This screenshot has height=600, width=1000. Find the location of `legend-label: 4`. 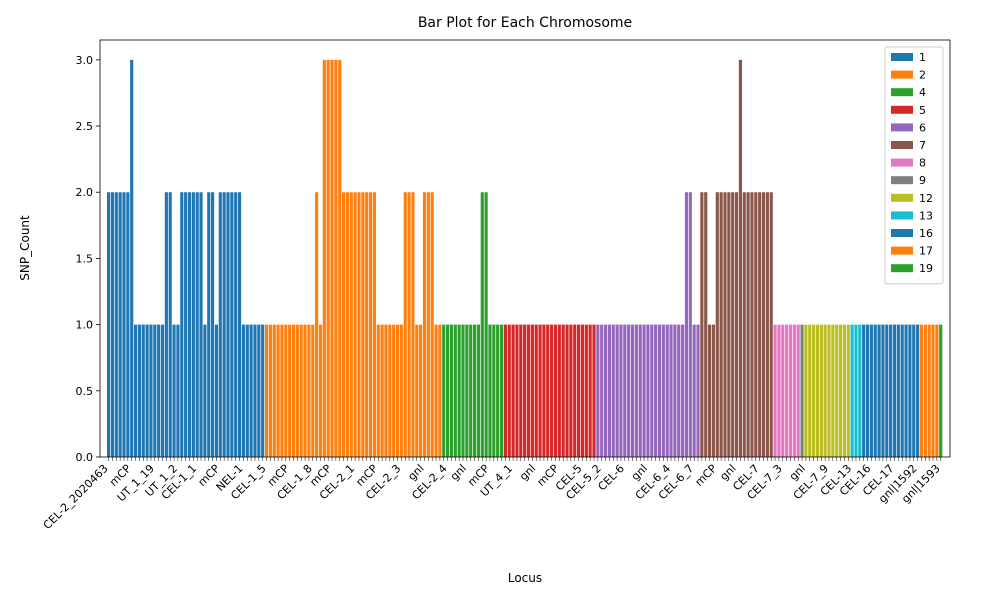

legend-label: 4 is located at coordinates (922, 92).